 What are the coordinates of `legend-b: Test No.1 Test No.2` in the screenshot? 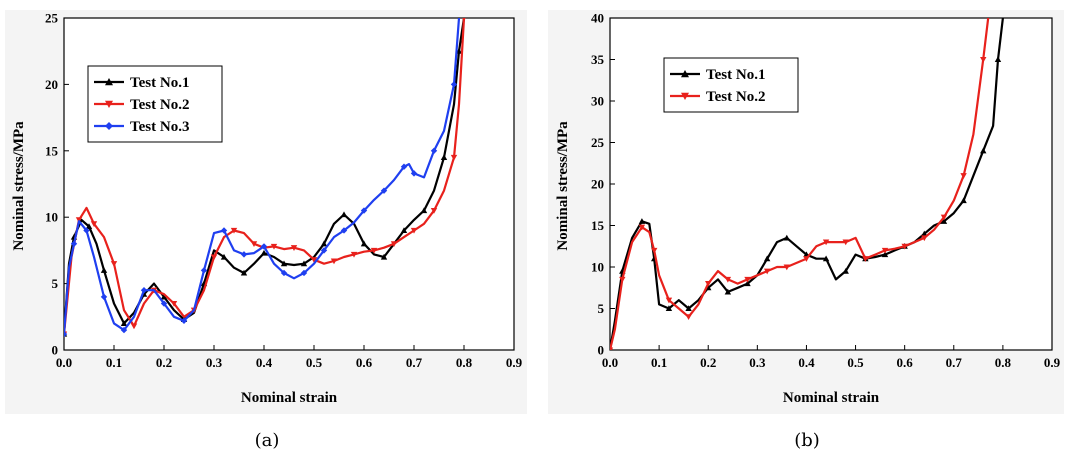 It's located at (731, 85).